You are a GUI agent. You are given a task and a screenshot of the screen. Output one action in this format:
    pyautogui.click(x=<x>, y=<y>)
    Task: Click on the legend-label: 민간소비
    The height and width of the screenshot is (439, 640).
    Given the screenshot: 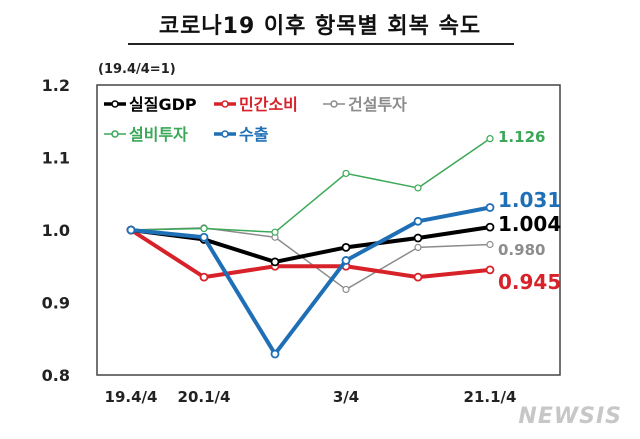 What is the action you would take?
    pyautogui.click(x=268, y=104)
    